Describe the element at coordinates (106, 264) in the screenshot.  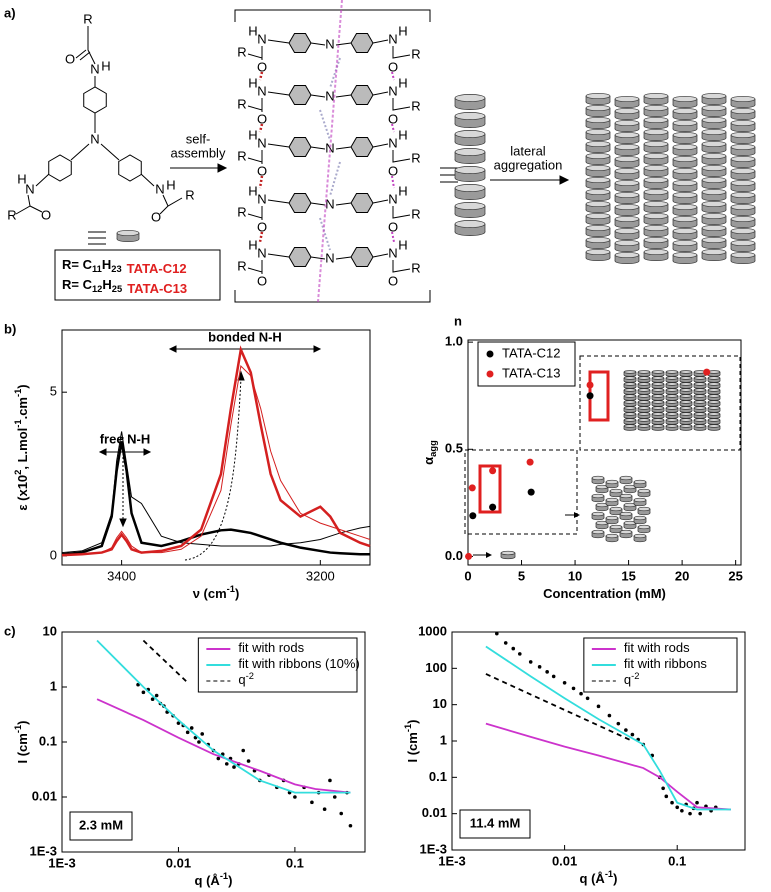
I see `r-label-part: H` at that location.